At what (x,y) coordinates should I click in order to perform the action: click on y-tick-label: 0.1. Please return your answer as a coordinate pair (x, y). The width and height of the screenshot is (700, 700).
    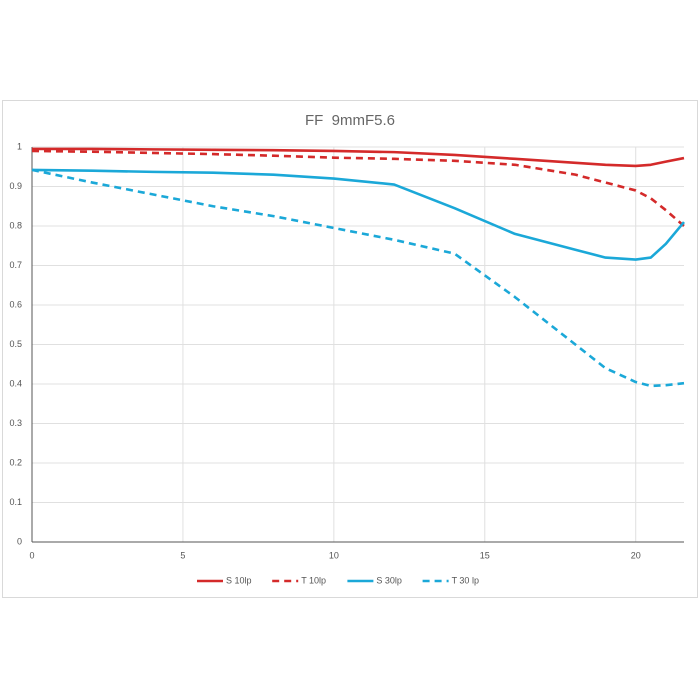
    Looking at the image, I should click on (15, 502).